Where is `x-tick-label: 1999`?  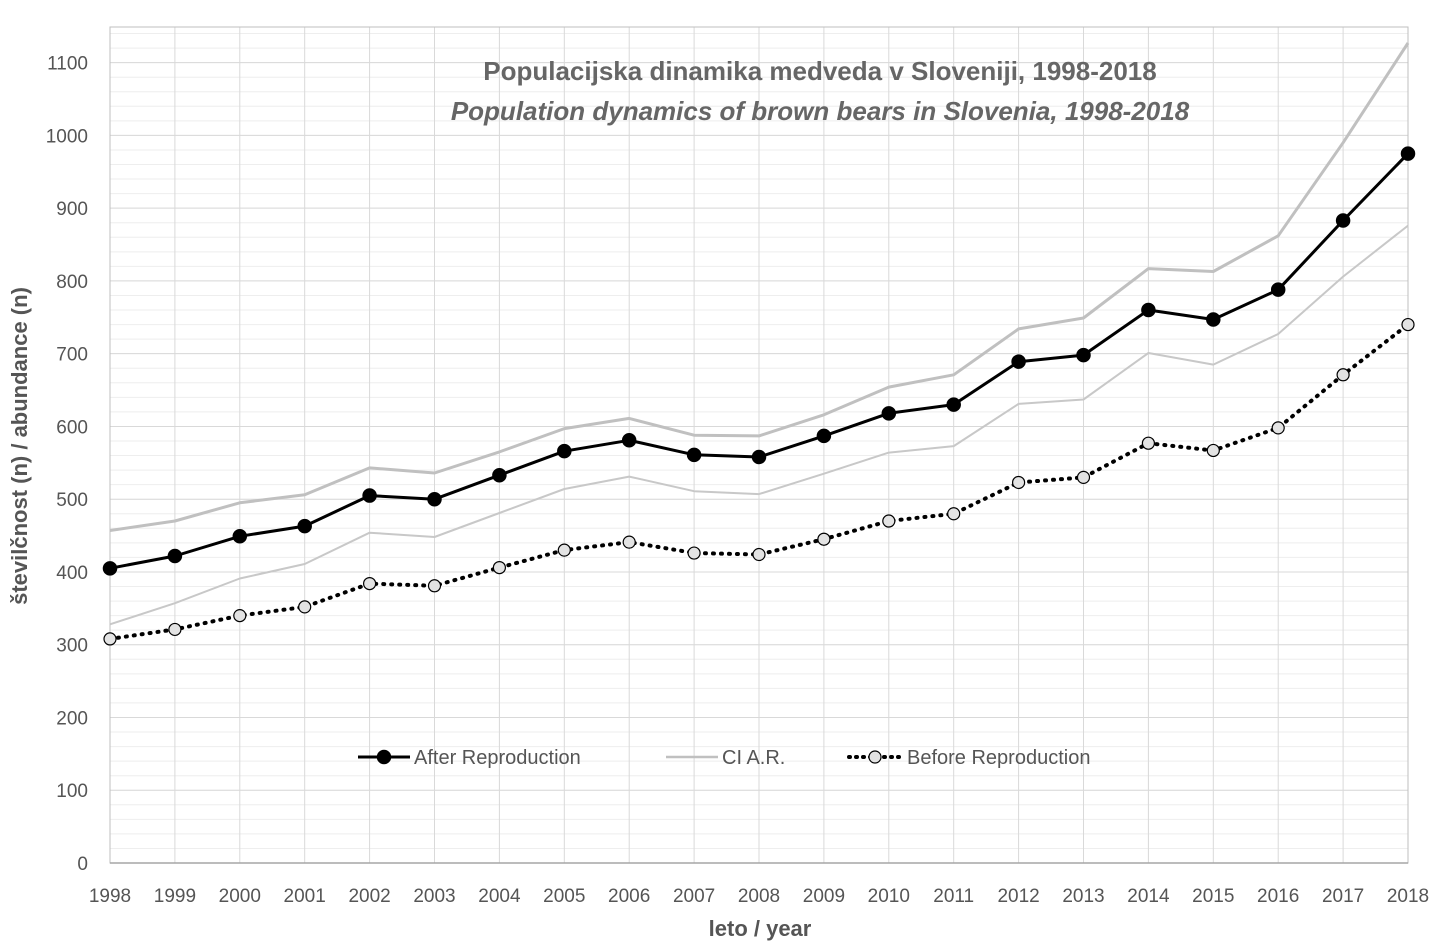 x-tick-label: 1999 is located at coordinates (175, 896).